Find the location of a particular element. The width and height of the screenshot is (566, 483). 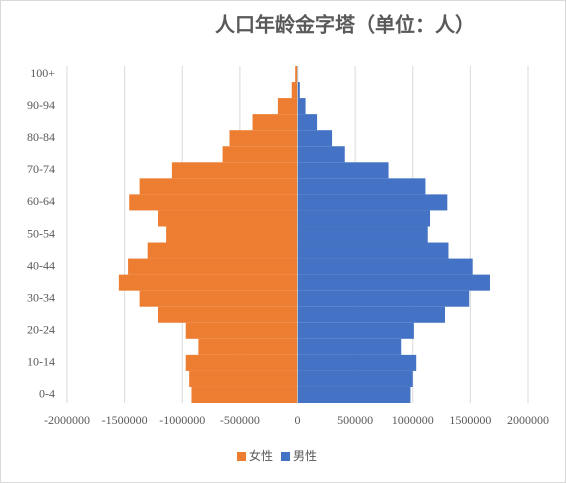

x-tick-label: -1000000 is located at coordinates (182, 420).